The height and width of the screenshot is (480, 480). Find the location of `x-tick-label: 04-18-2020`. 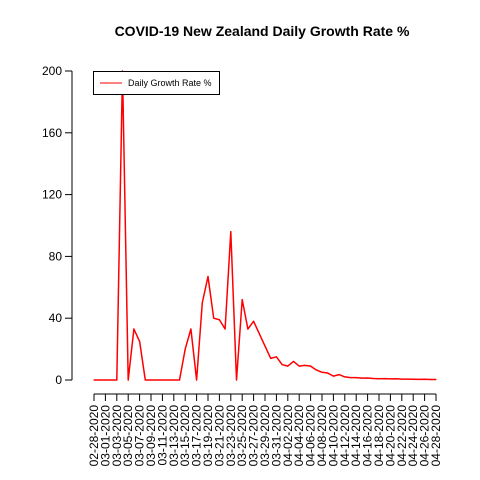

x-tick-label: 04-18-2020 is located at coordinates (379, 436).